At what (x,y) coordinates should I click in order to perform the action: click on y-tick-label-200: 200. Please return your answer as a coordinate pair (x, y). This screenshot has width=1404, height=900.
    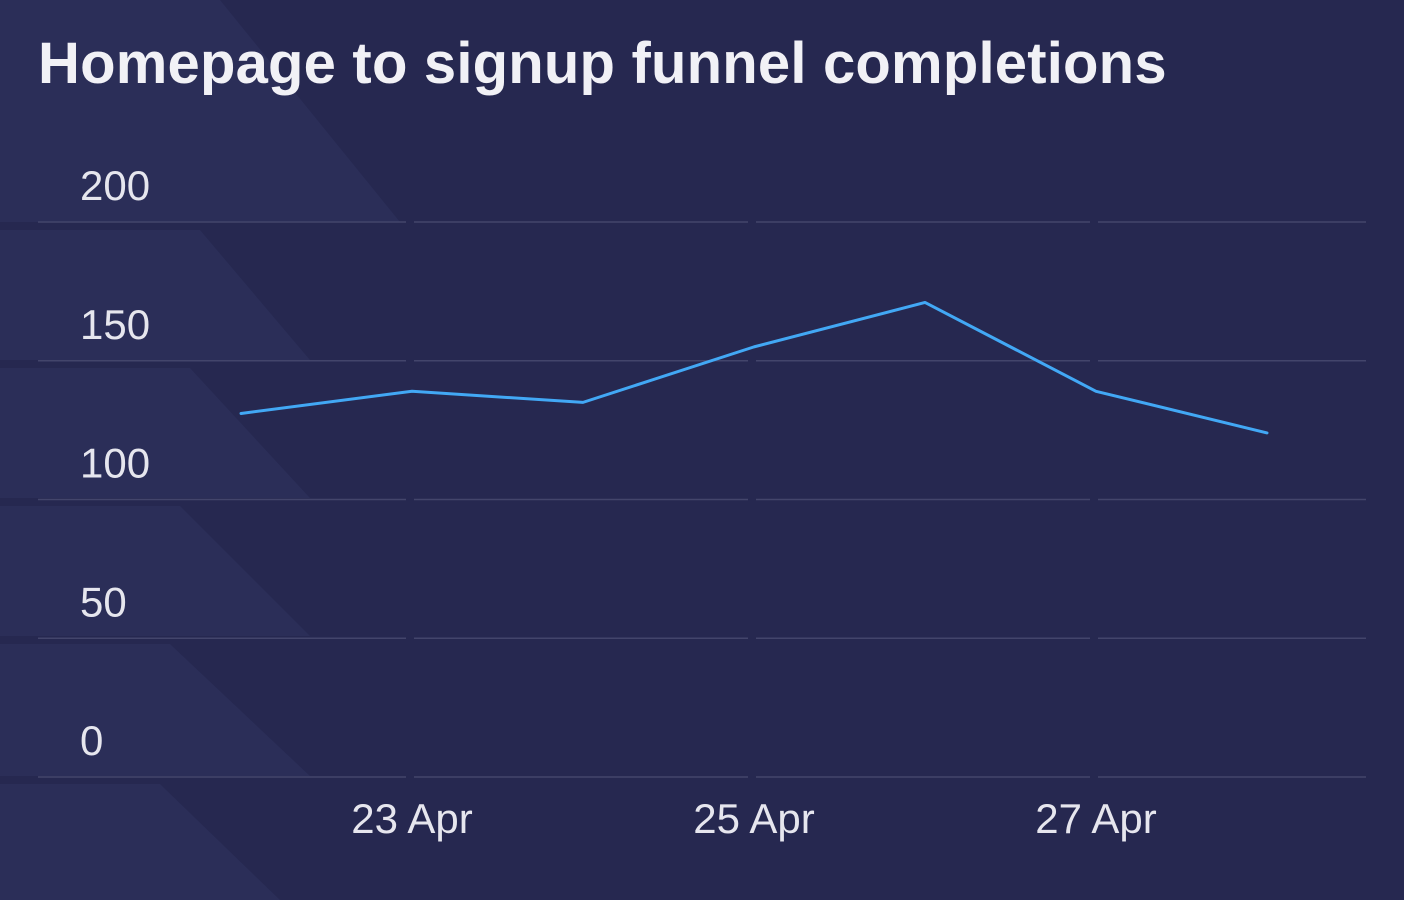
    Looking at the image, I should click on (115, 185).